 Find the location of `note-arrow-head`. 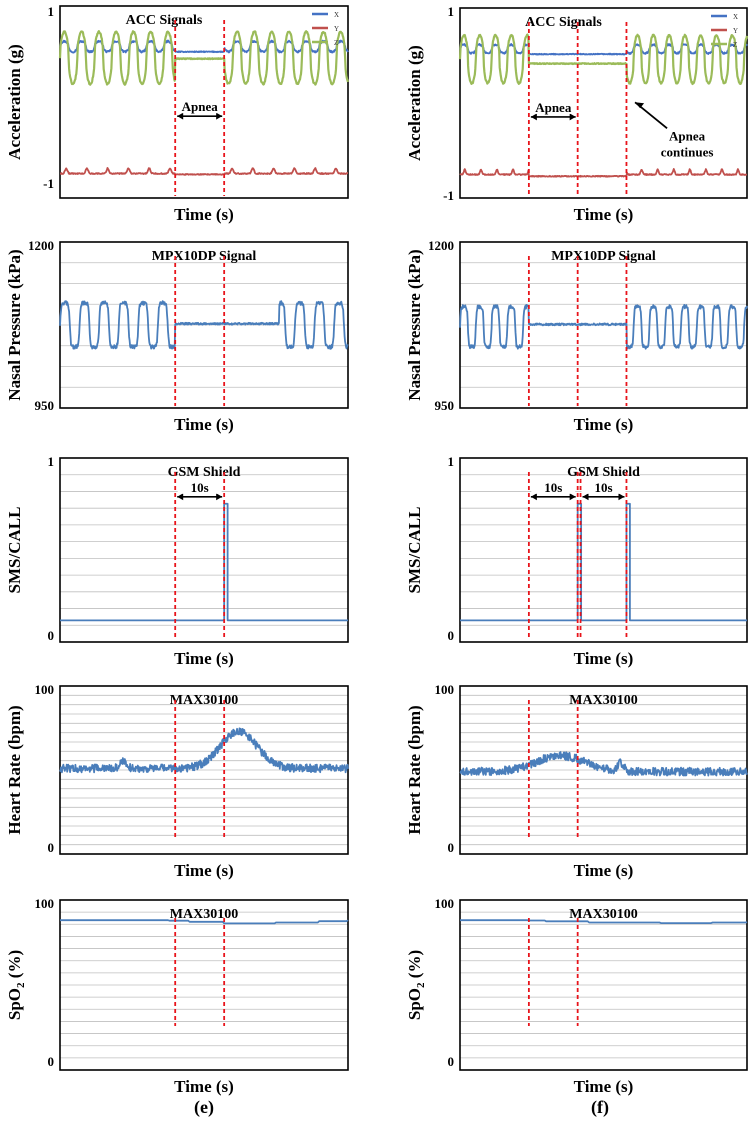

note-arrow-head is located at coordinates (640, 105).